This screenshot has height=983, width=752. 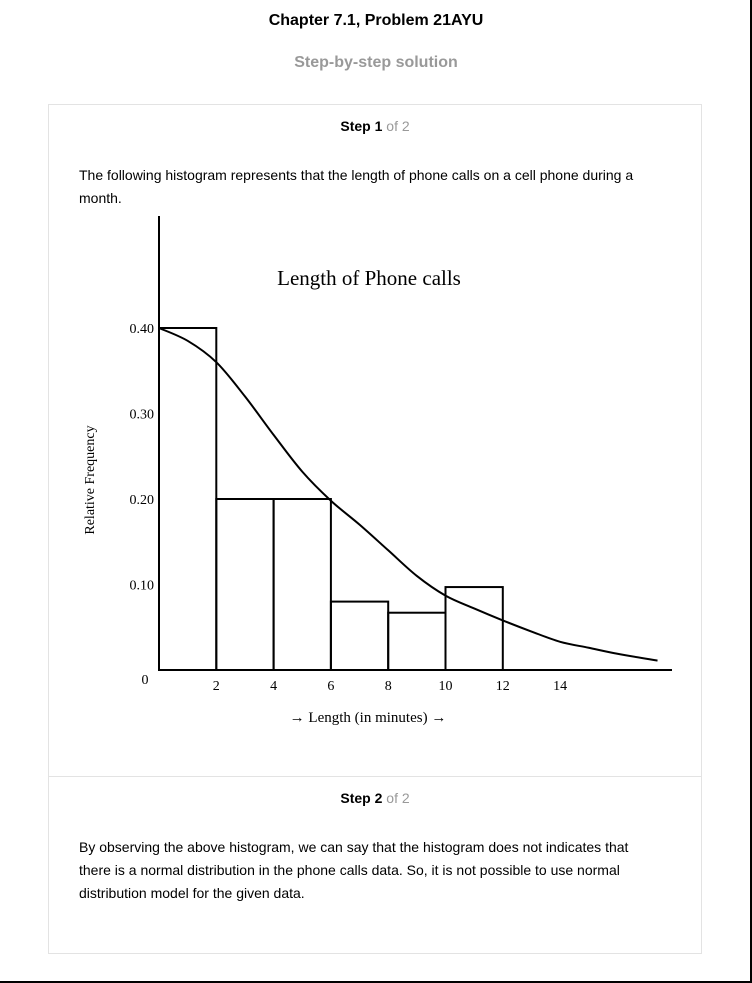 I want to click on right-border, so click(x=751, y=491).